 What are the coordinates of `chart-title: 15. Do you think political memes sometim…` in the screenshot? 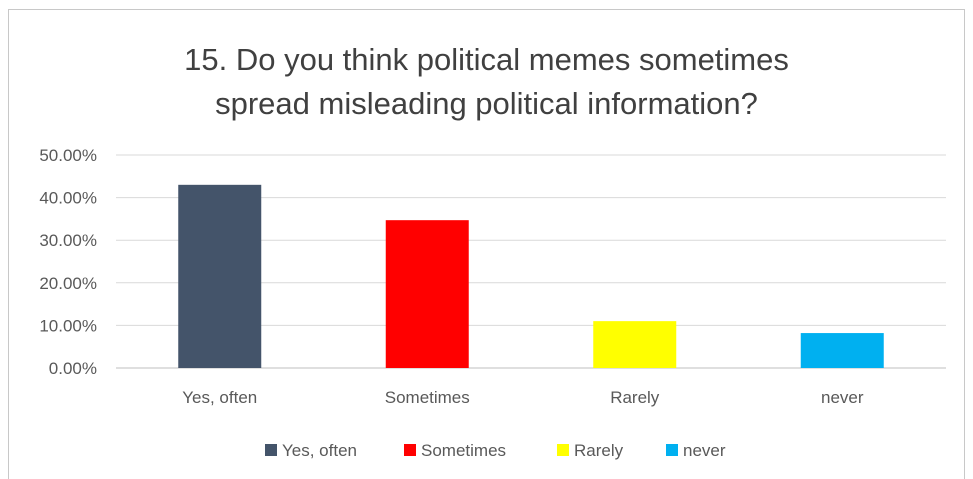 It's located at (486, 81).